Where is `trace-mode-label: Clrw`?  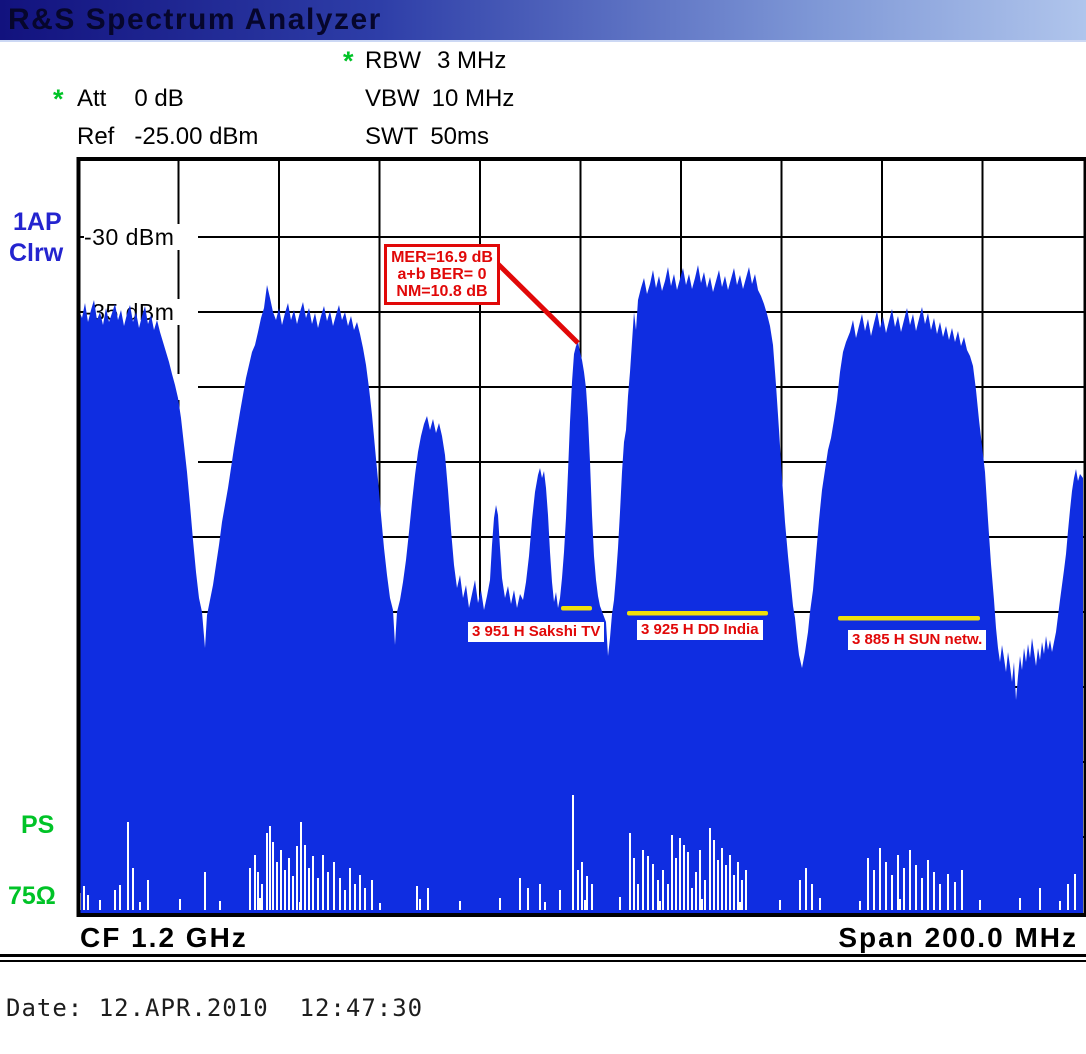 trace-mode-label: Clrw is located at coordinates (36, 253).